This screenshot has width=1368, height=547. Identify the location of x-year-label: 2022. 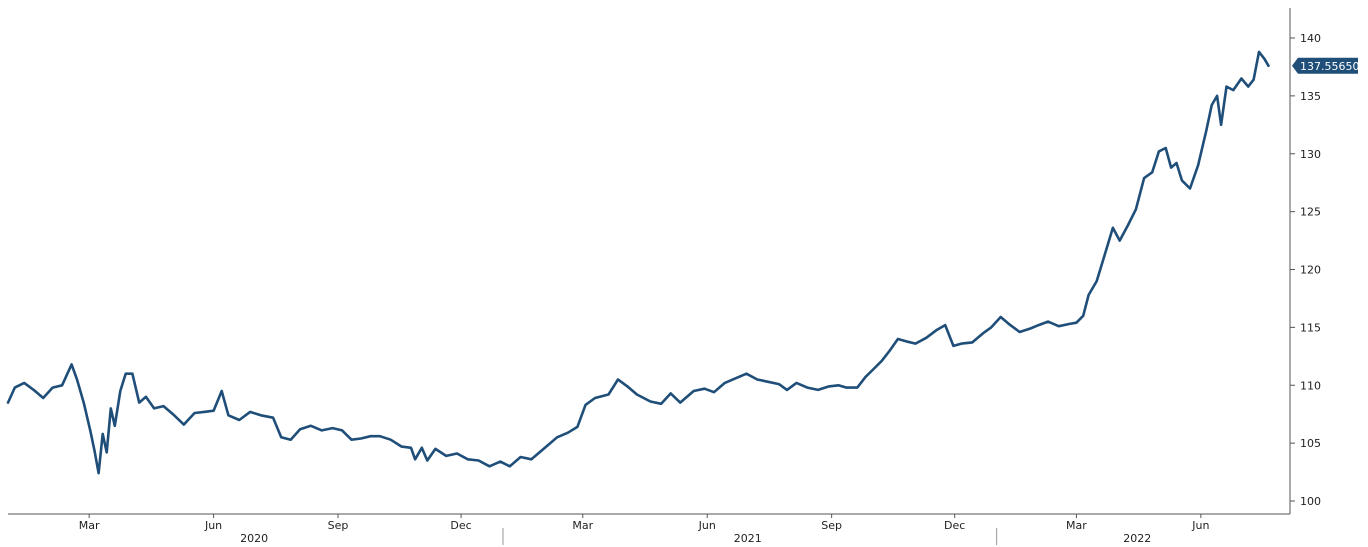
(1137, 538).